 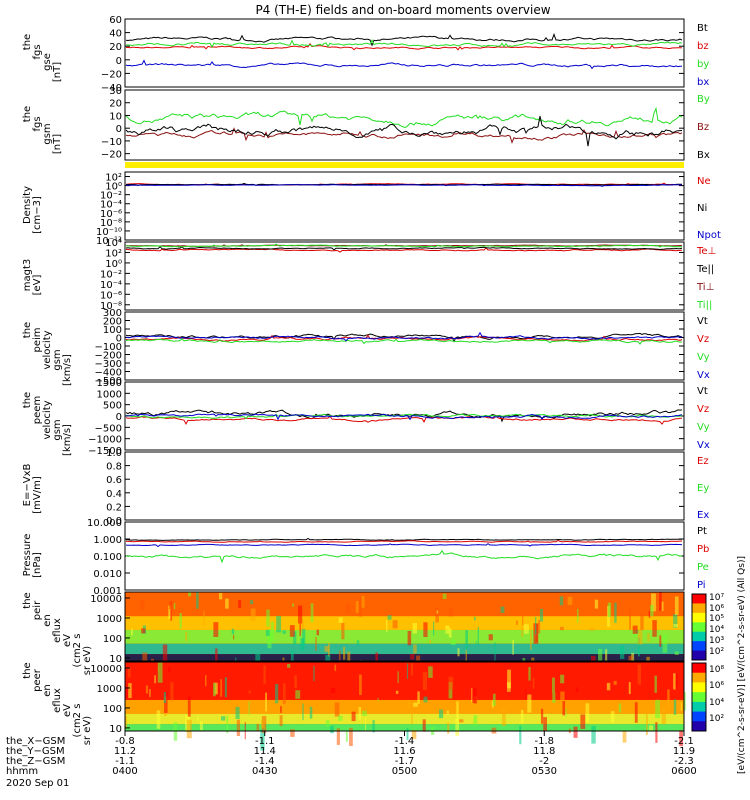 I want to click on y-tick-label: 10⁻⁶, so click(x=111, y=295).